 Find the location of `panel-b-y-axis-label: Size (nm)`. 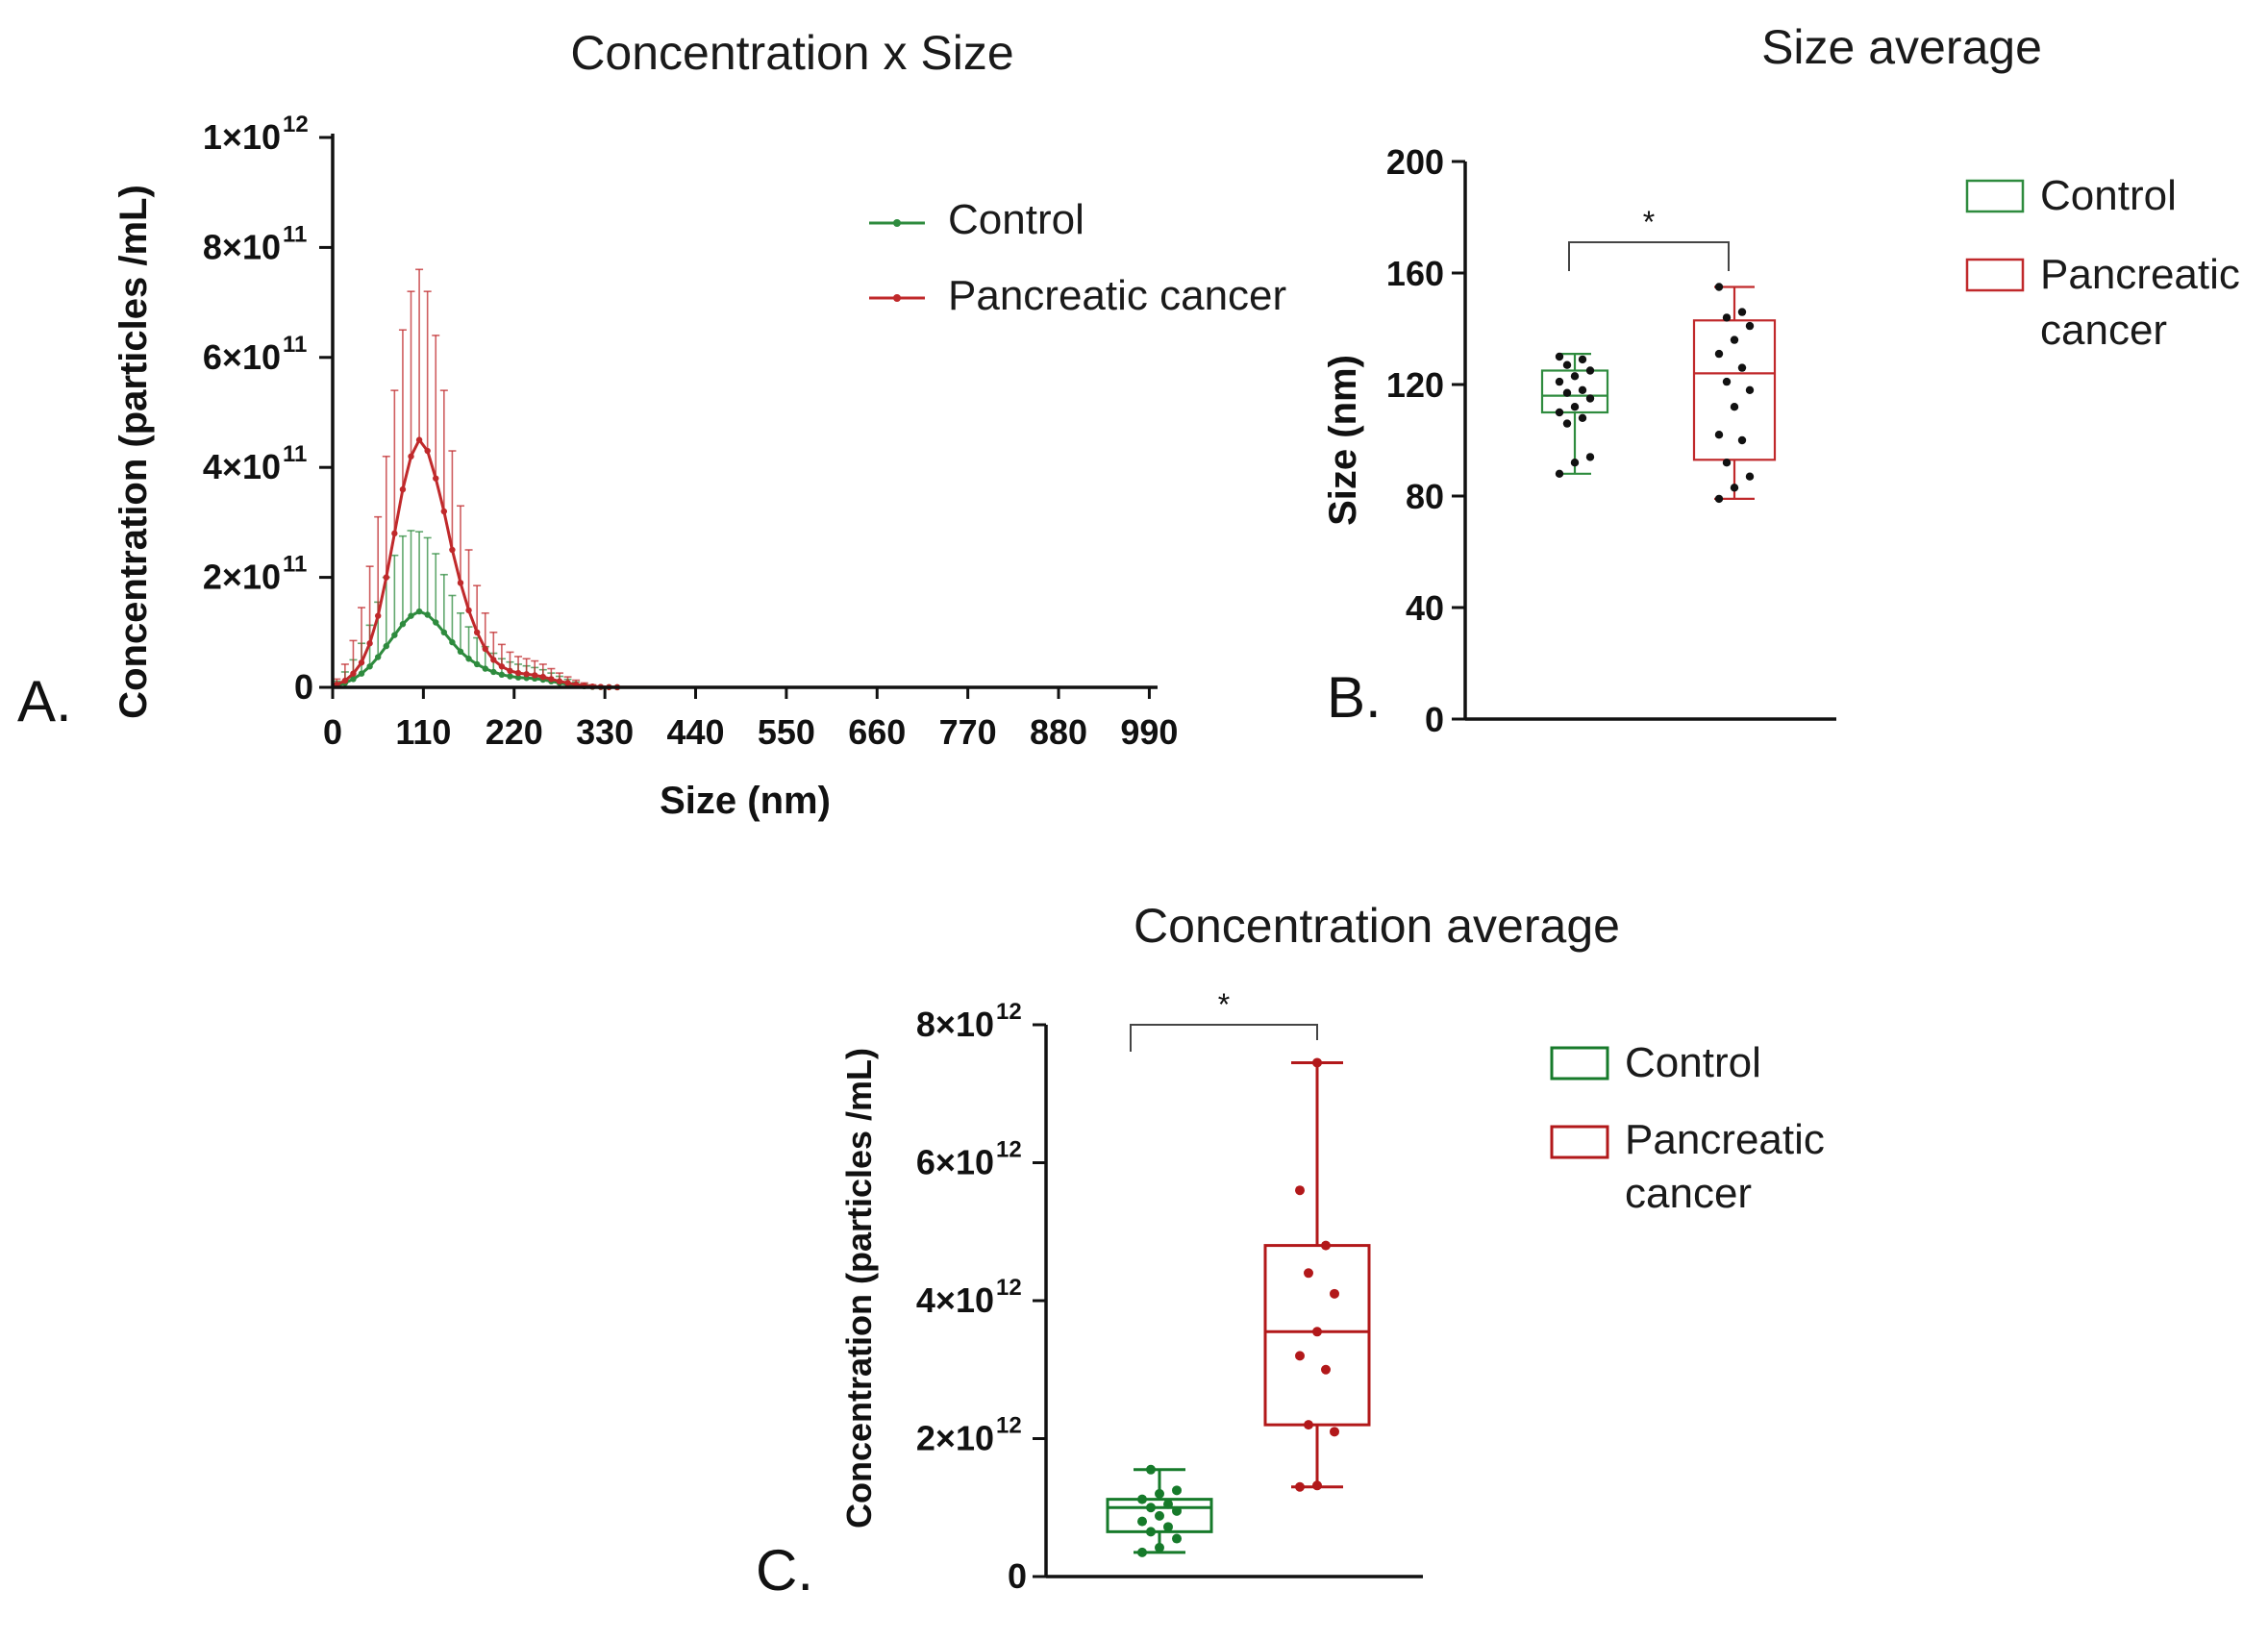

panel-b-y-axis-label: Size (nm) is located at coordinates (1343, 441).